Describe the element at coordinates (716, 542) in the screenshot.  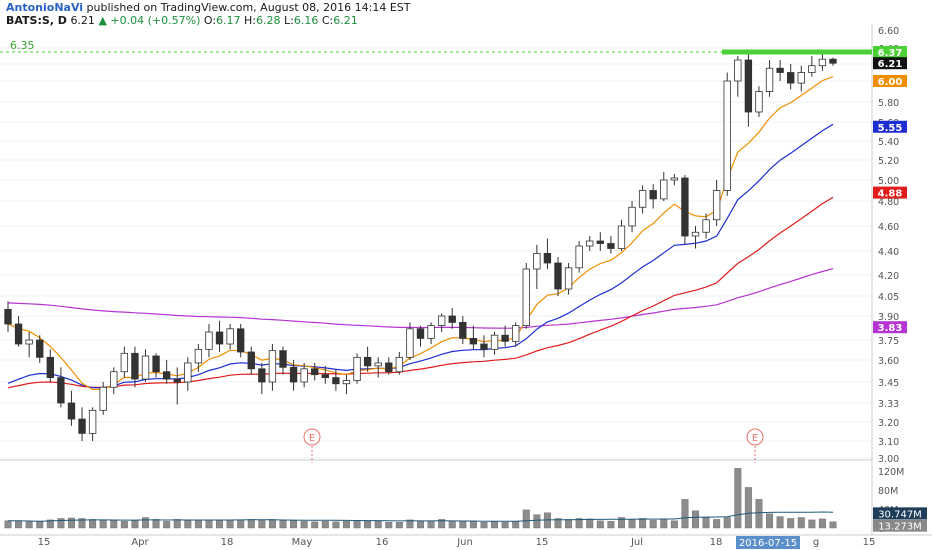
I see `time-tick-label: 18` at that location.